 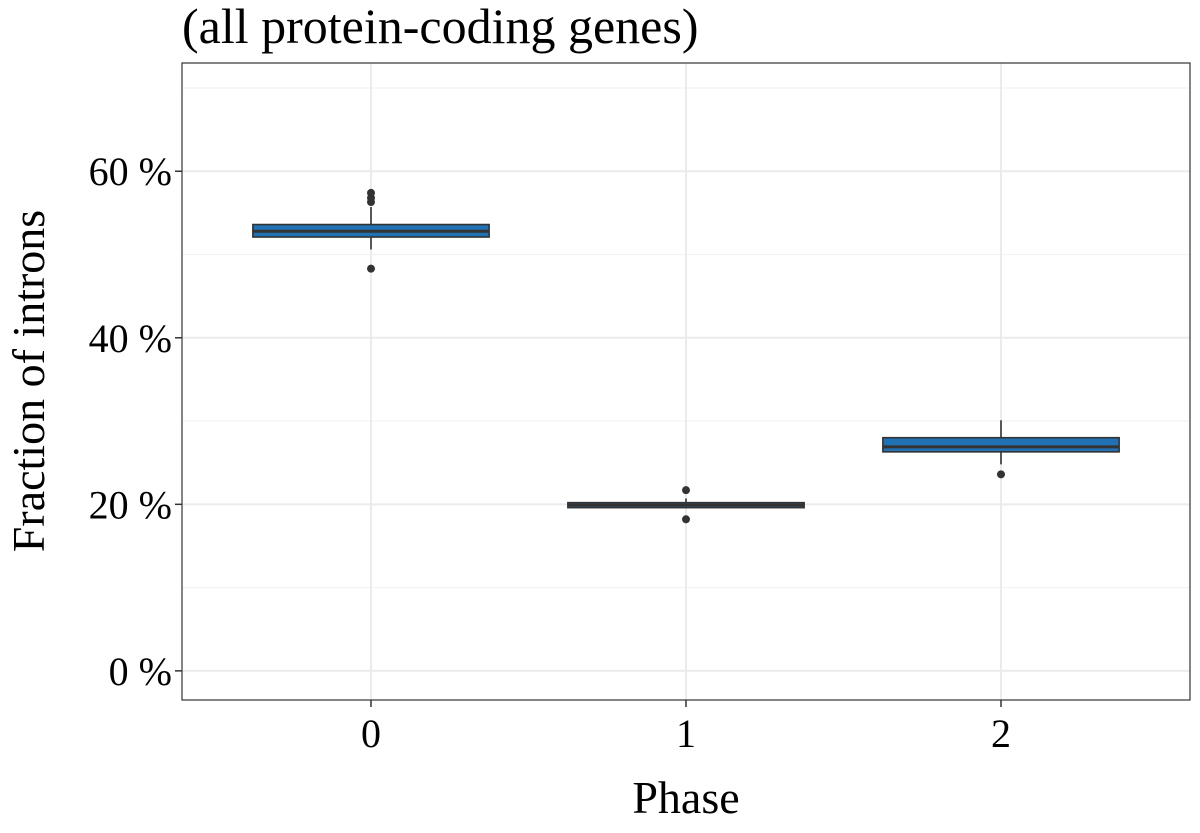 What do you see at coordinates (1001, 733) in the screenshot?
I see `x-tick-label: 2` at bounding box center [1001, 733].